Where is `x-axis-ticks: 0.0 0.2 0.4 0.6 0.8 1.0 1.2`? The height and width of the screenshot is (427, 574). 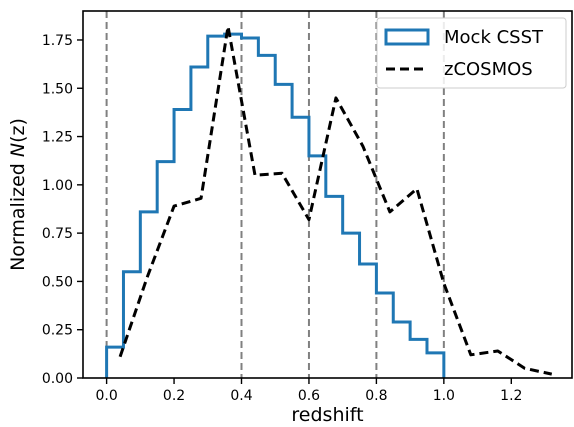
x-axis-ticks: 0.0 0.2 0.4 0.6 0.8 1.0 1.2 is located at coordinates (308, 391).